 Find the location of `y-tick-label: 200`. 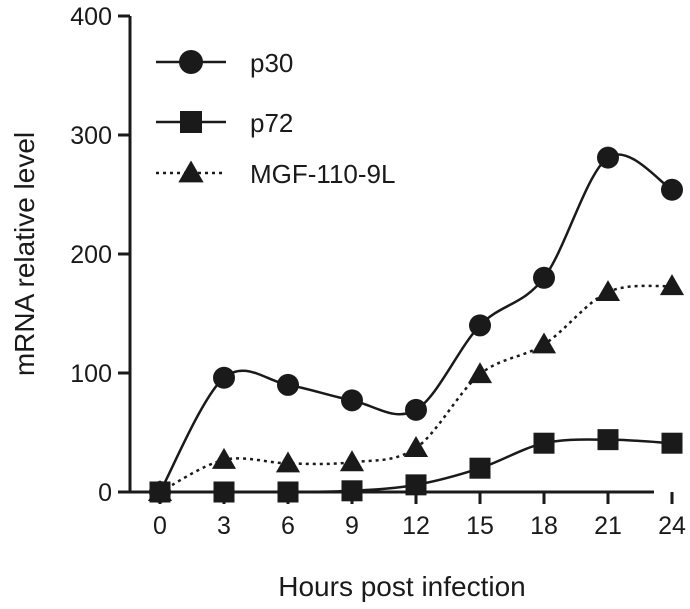

y-tick-label: 200 is located at coordinates (91, 255).